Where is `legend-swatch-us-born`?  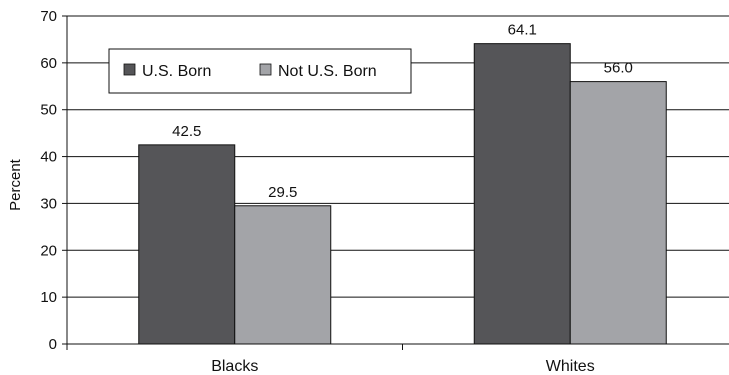 legend-swatch-us-born is located at coordinates (129, 69).